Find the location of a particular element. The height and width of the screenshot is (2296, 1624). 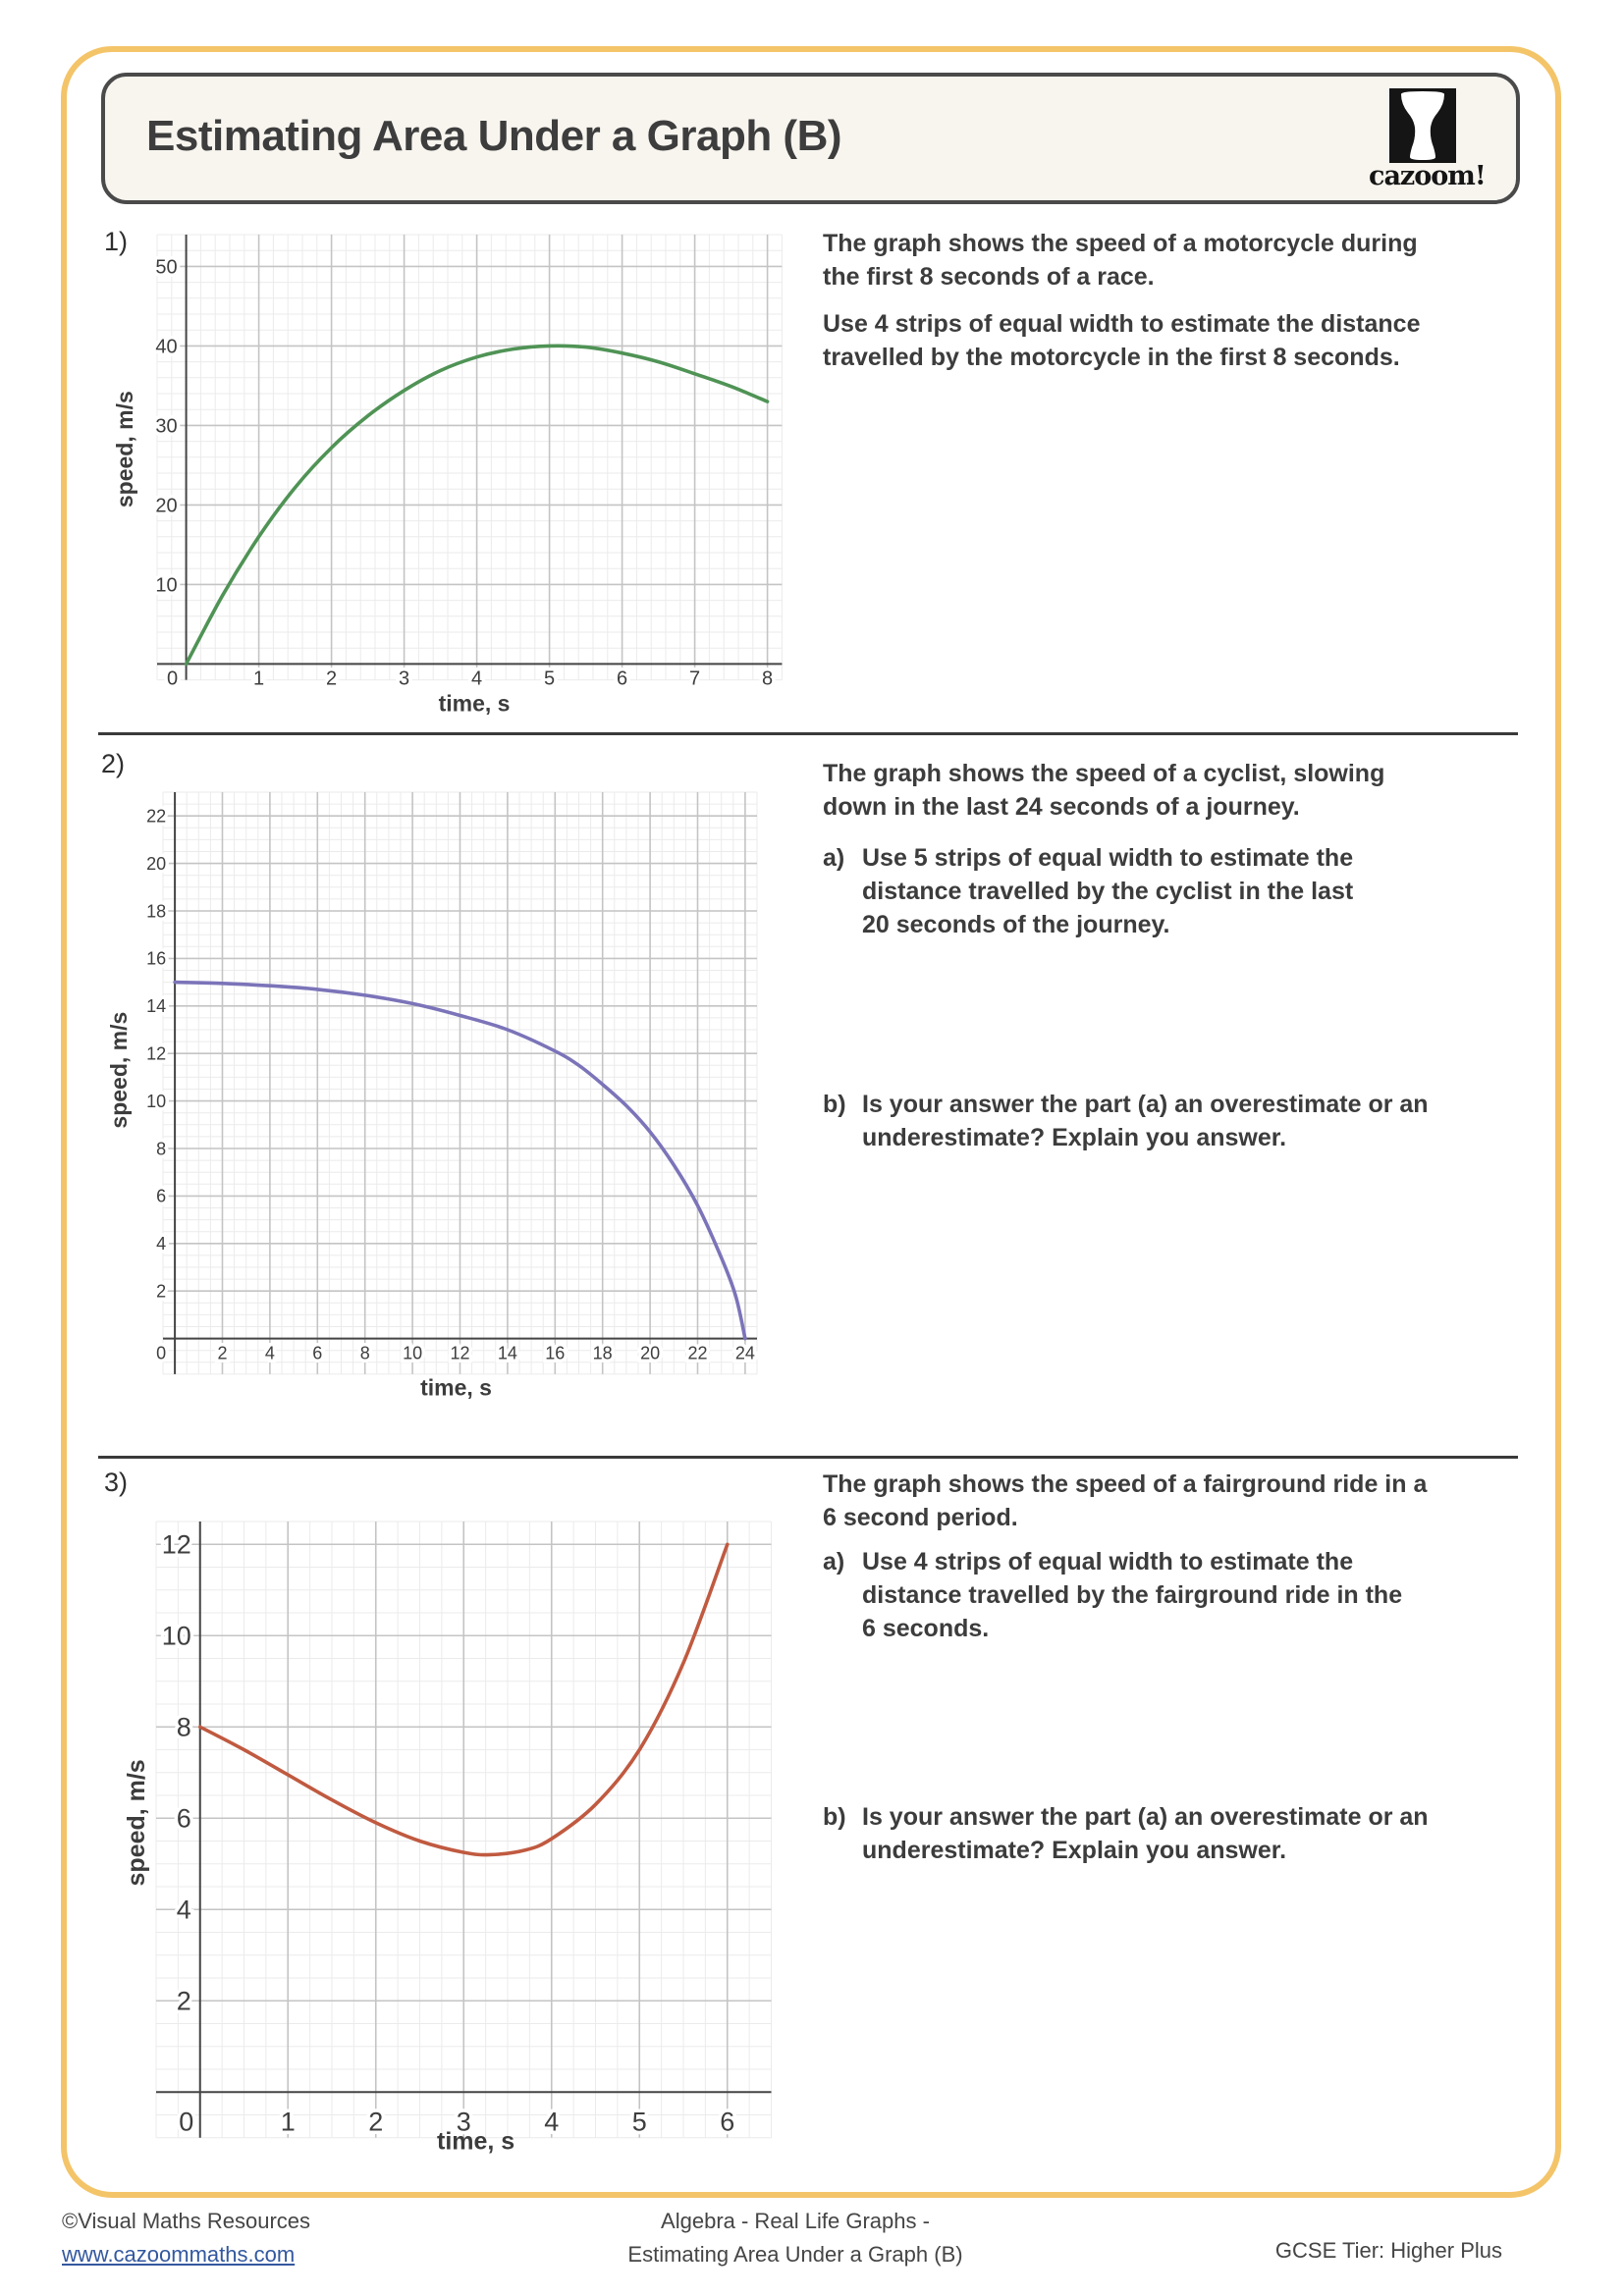

topic-line-2: Estimating Area Under a Graph (B) is located at coordinates (795, 2255).